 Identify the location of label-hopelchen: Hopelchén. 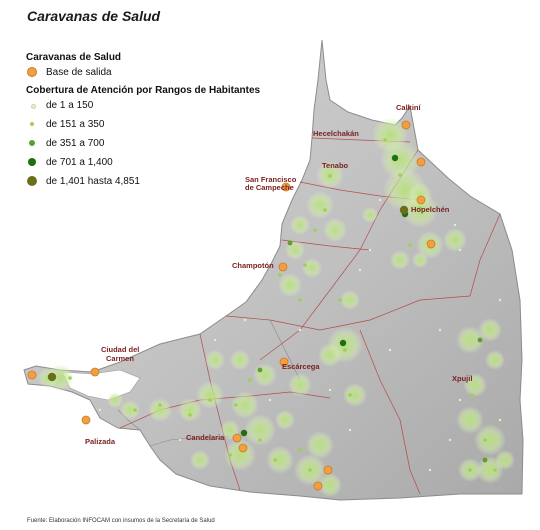
(430, 209).